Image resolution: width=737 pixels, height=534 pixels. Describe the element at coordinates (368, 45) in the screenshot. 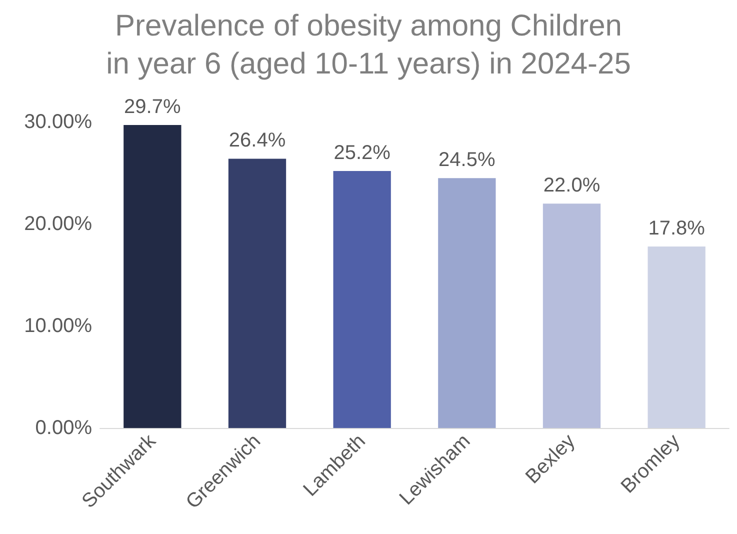

I see `chart-title: Prevalence of obesity among Children in year 6 (aged 10-11 years) in 2024-25` at that location.